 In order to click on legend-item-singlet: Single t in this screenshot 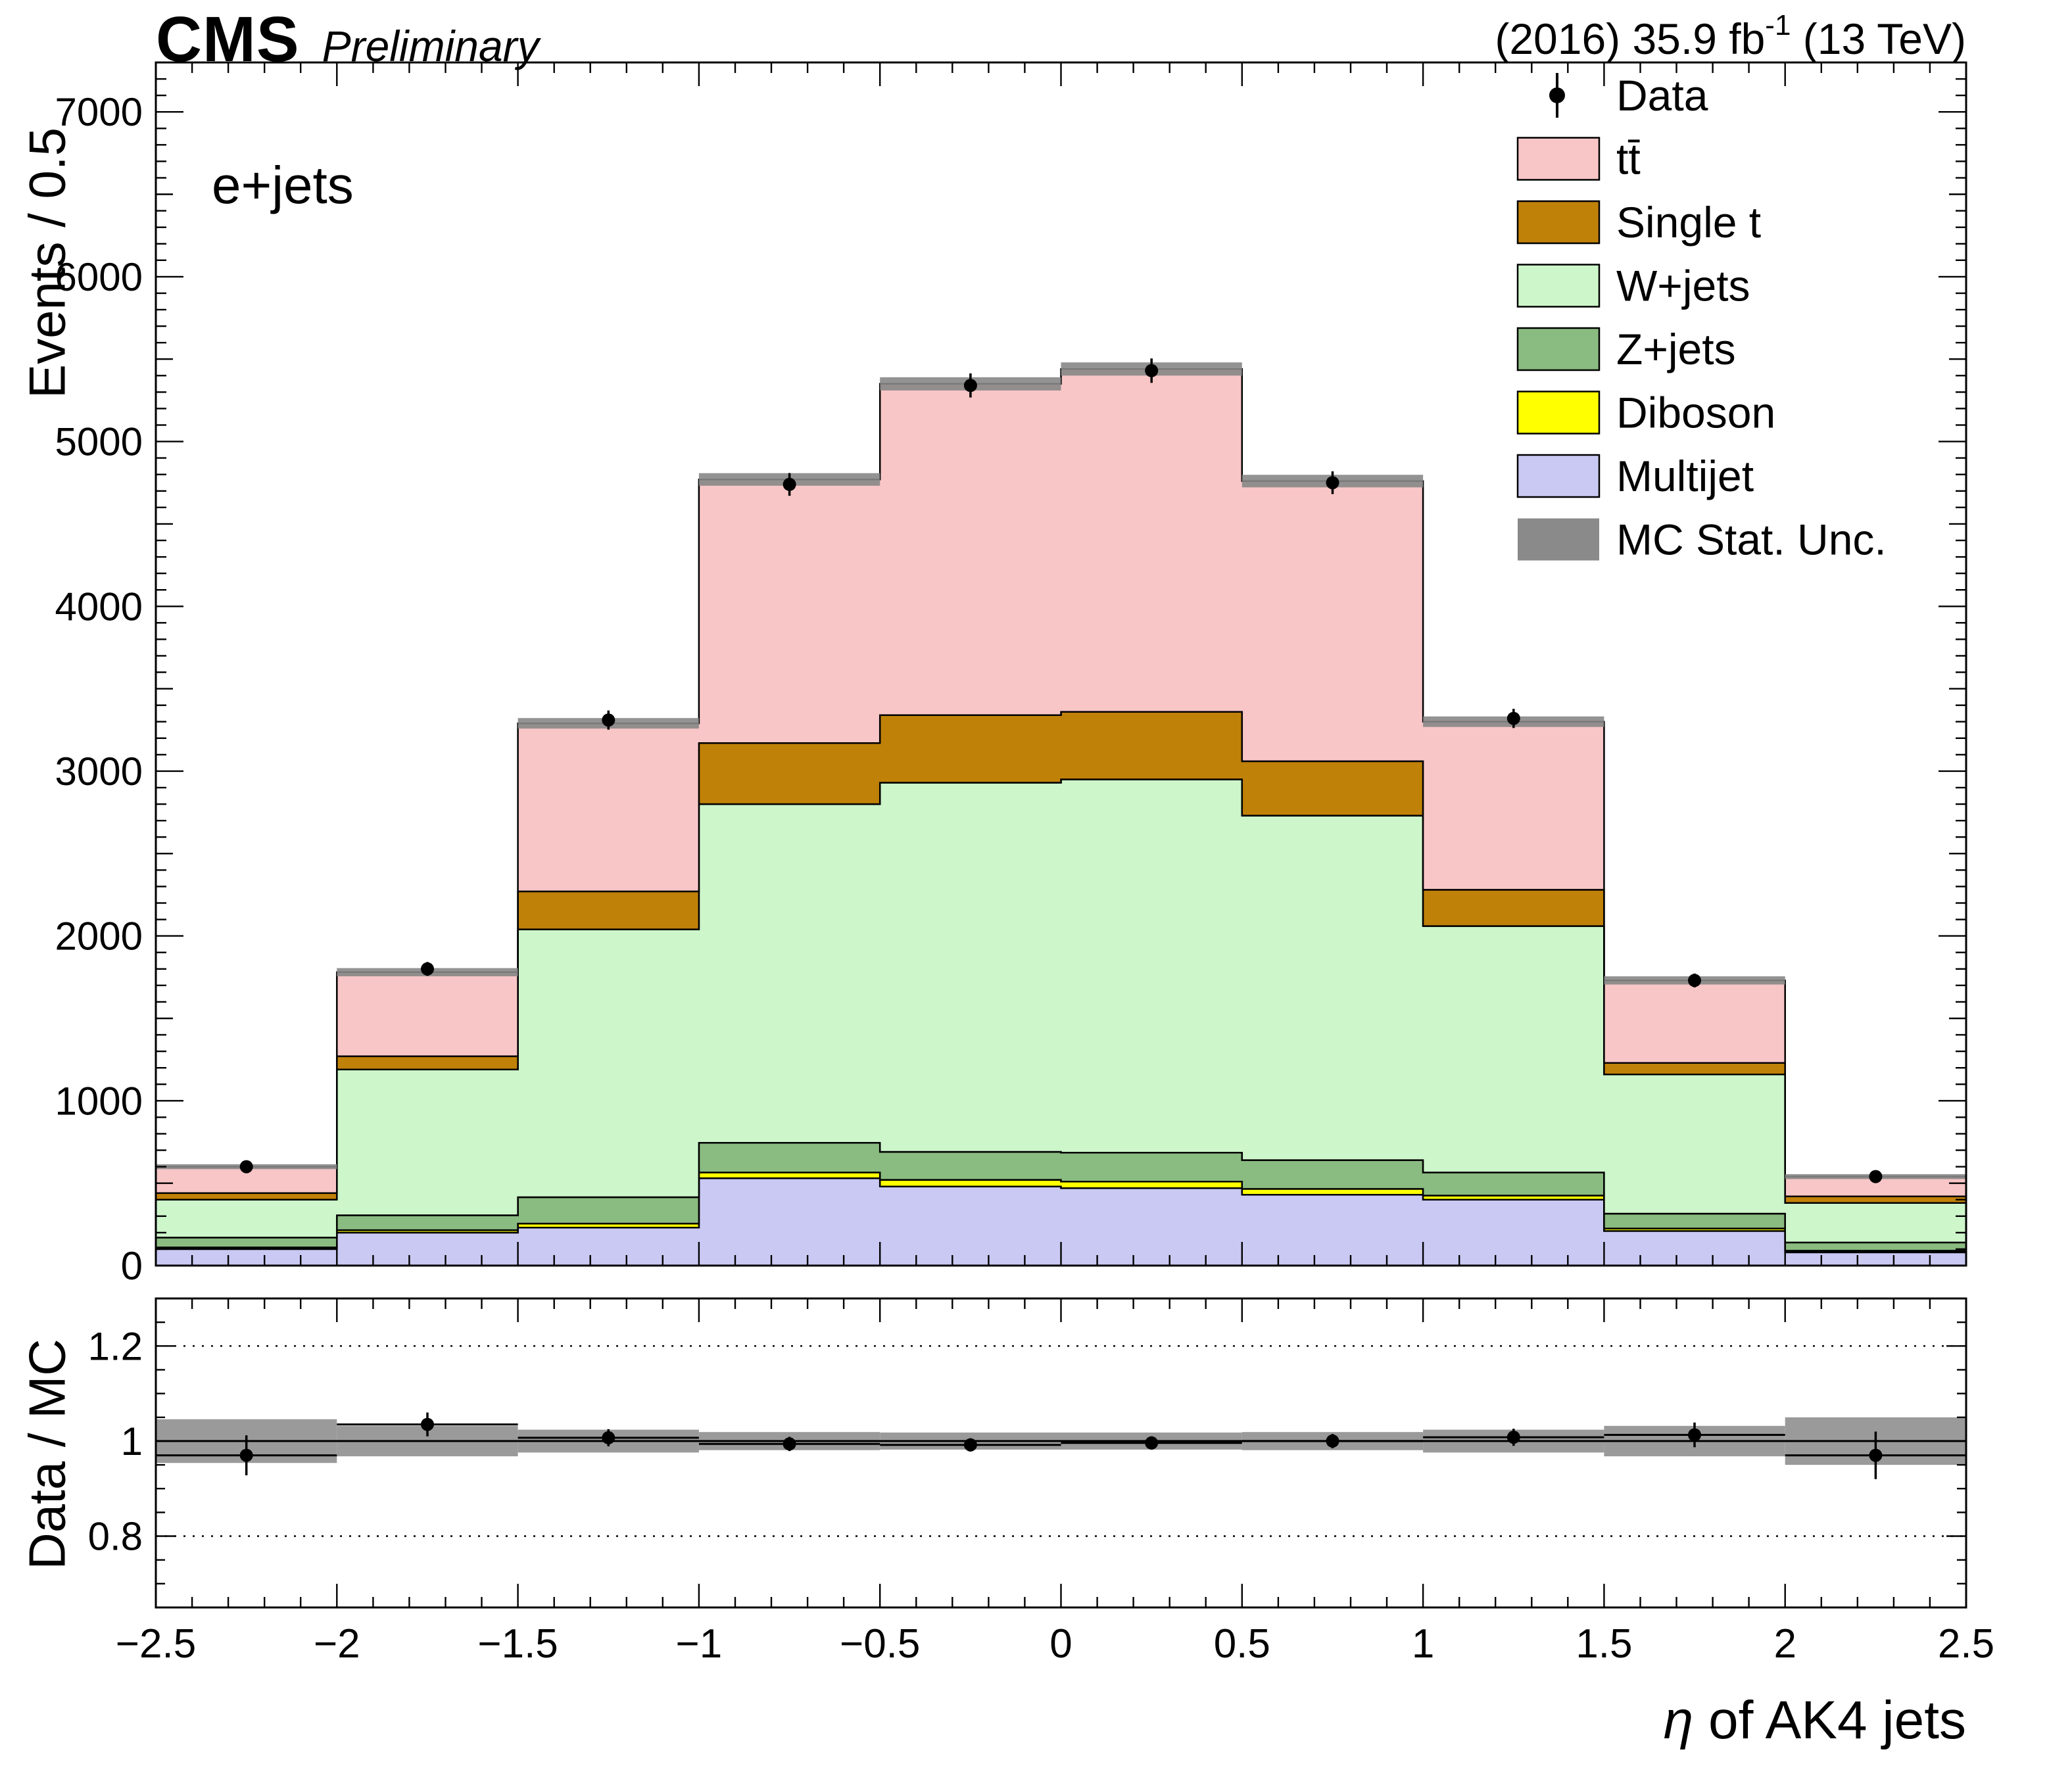, I will do `click(1638, 222)`.